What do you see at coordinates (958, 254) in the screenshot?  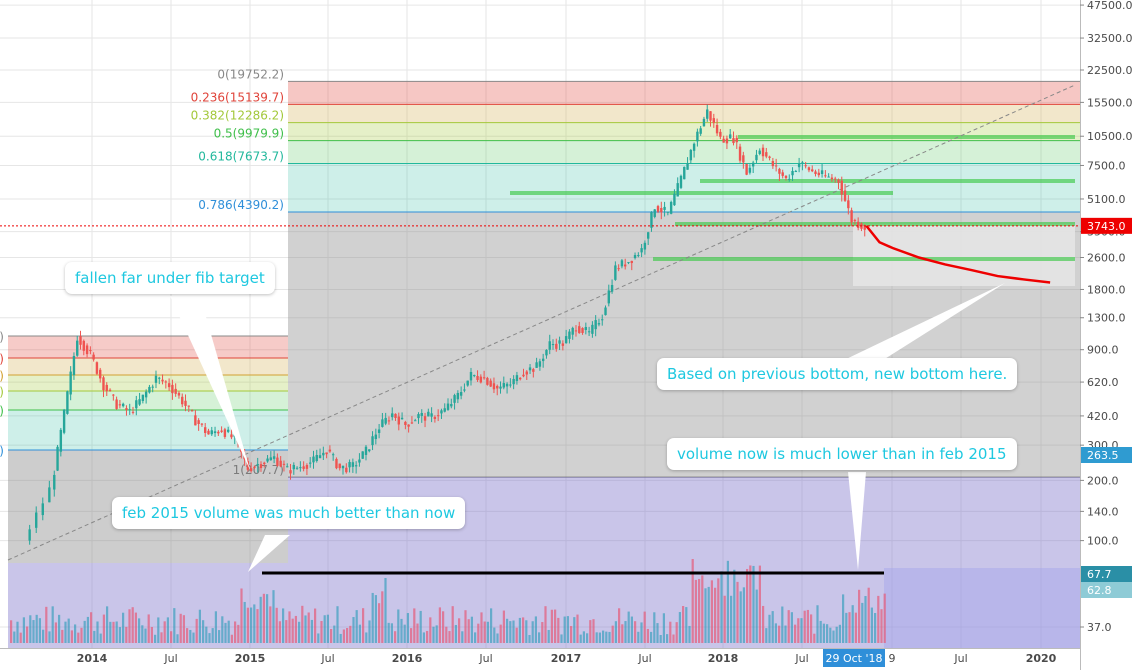 I see `projection-line` at bounding box center [958, 254].